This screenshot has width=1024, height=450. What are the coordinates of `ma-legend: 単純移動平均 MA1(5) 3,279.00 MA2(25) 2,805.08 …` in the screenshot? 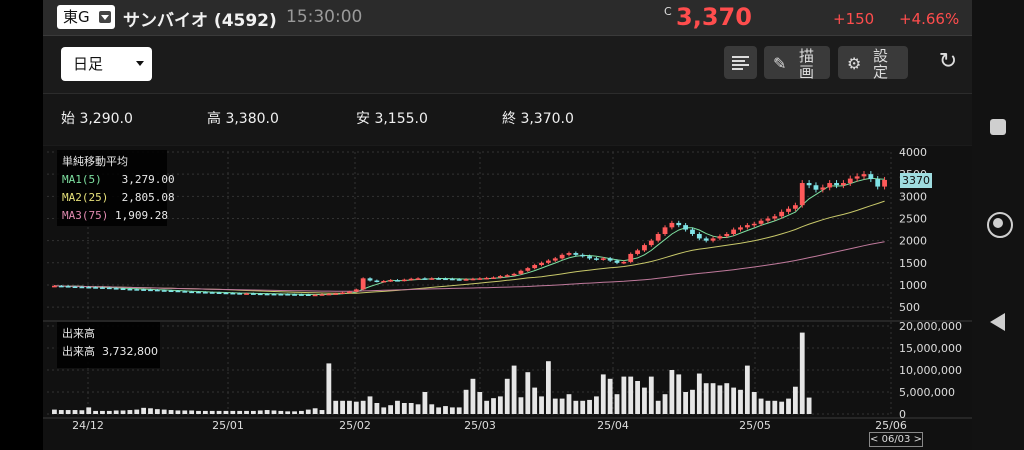 It's located at (116, 188).